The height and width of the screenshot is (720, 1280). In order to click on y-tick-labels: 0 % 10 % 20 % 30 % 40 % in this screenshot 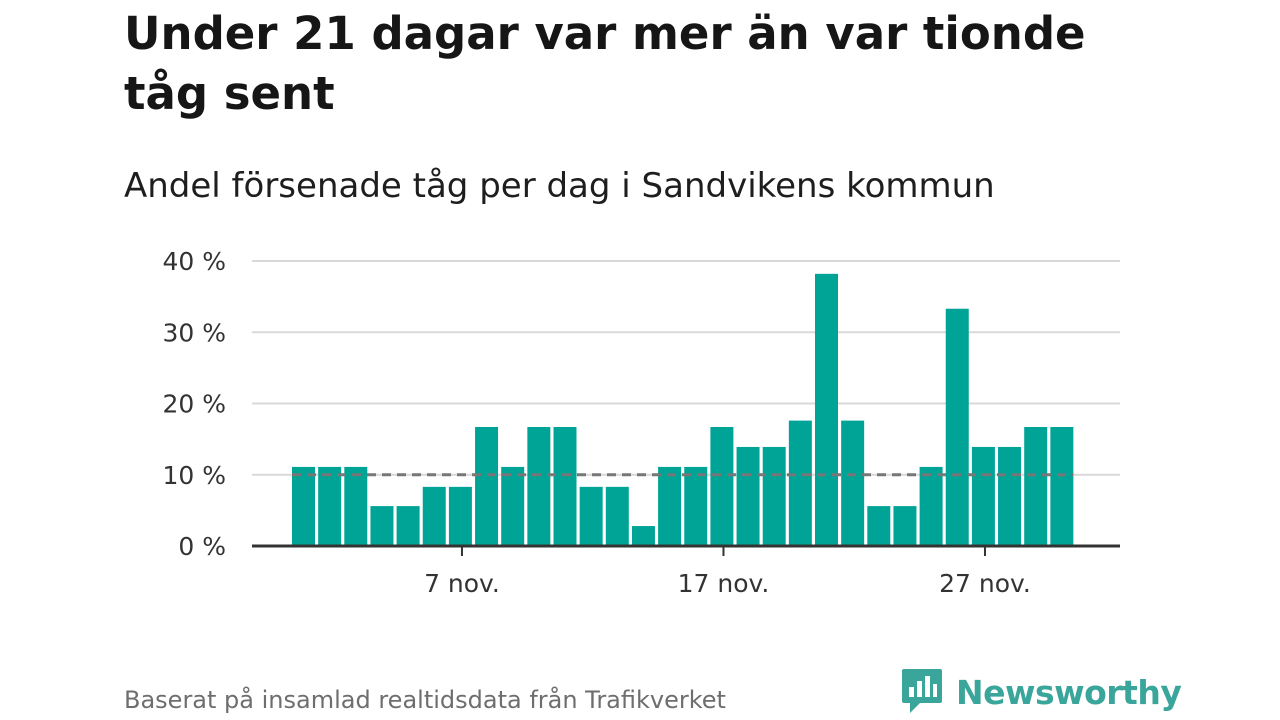, I will do `click(194, 404)`.